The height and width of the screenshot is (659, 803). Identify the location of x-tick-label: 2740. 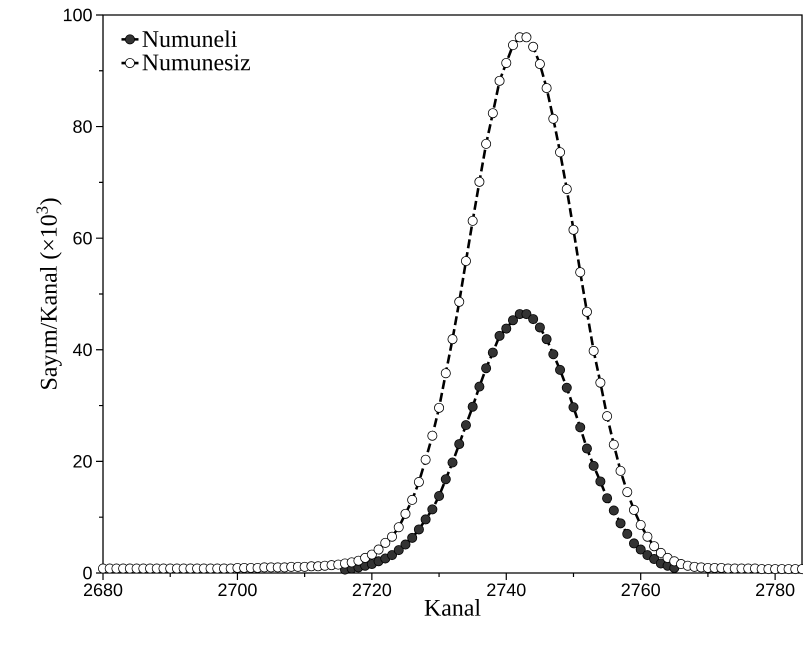
(506, 589).